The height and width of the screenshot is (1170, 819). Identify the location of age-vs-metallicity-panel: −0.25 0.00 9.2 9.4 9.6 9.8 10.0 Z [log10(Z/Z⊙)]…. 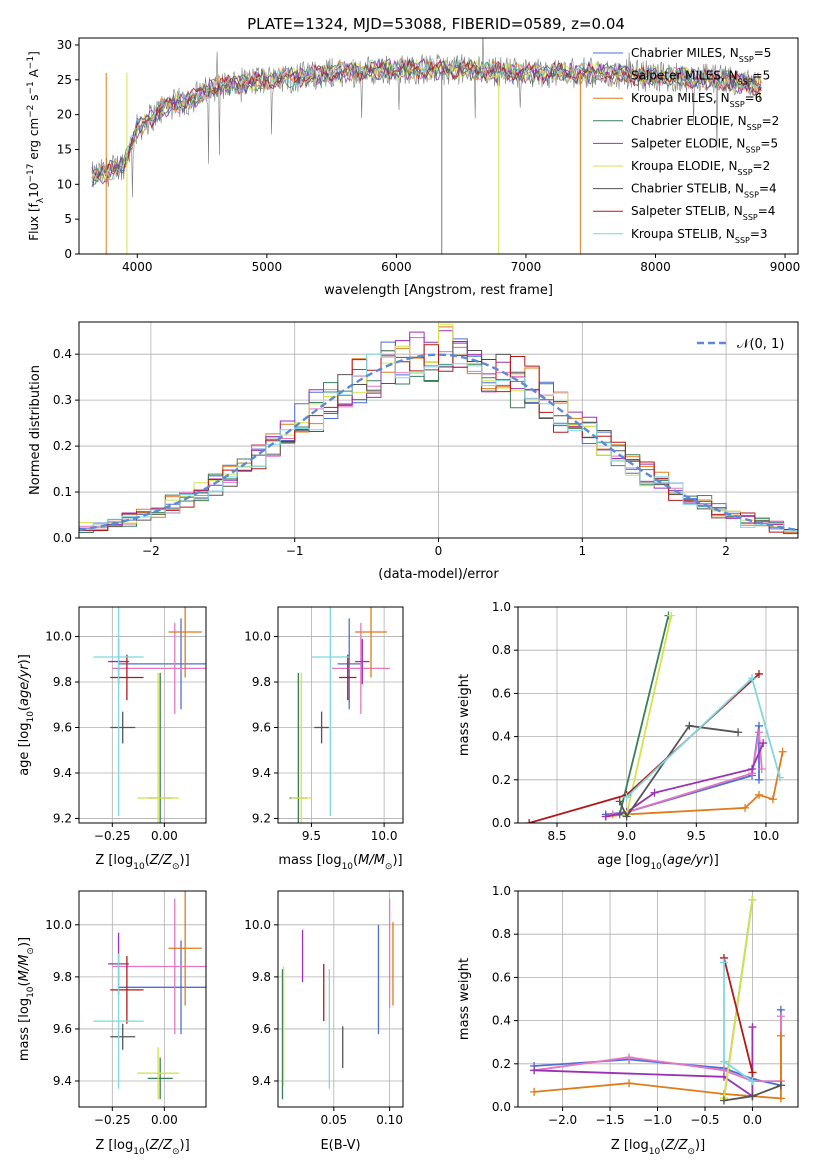
(112, 739).